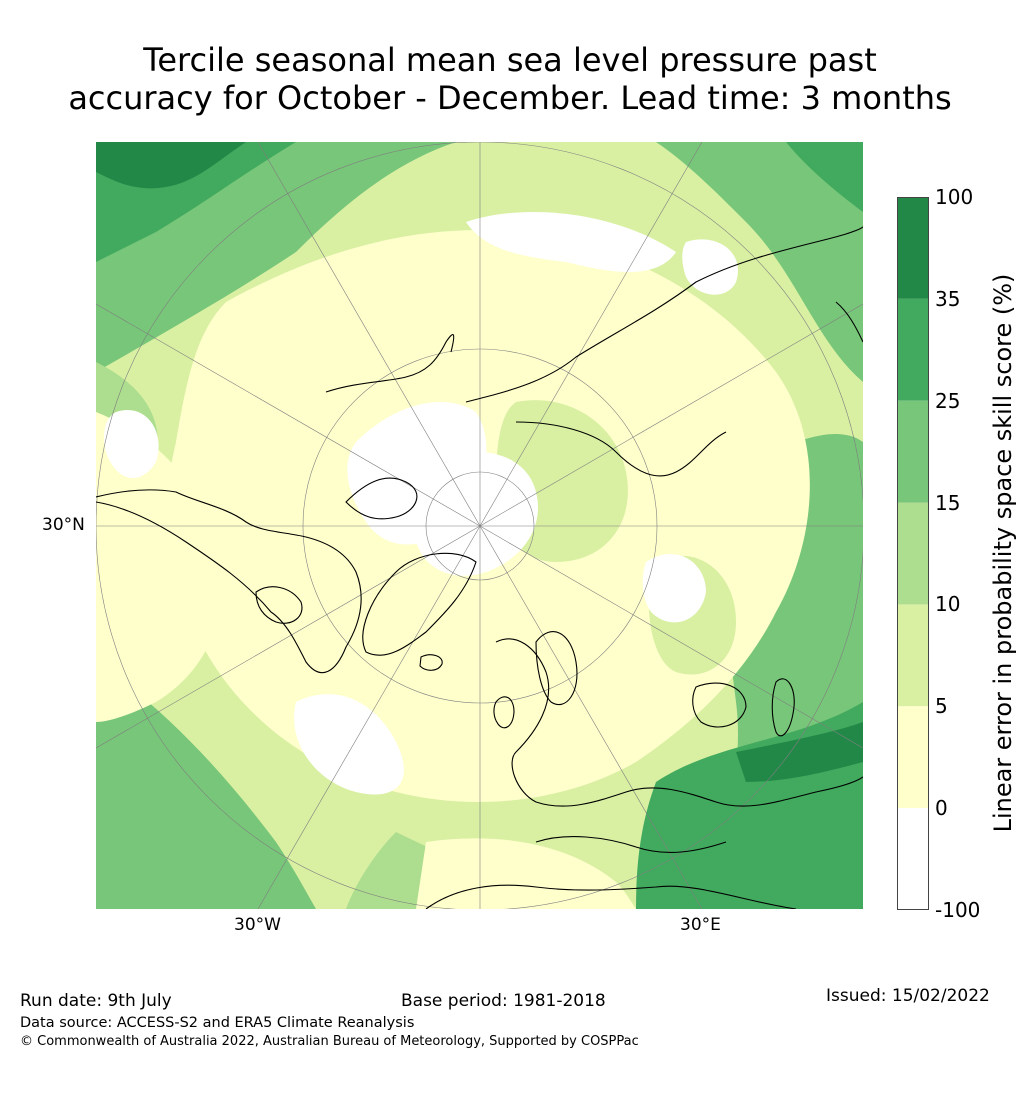 The height and width of the screenshot is (1095, 1020). Describe the element at coordinates (556, 668) in the screenshot. I see `coast-scandinavia` at that location.